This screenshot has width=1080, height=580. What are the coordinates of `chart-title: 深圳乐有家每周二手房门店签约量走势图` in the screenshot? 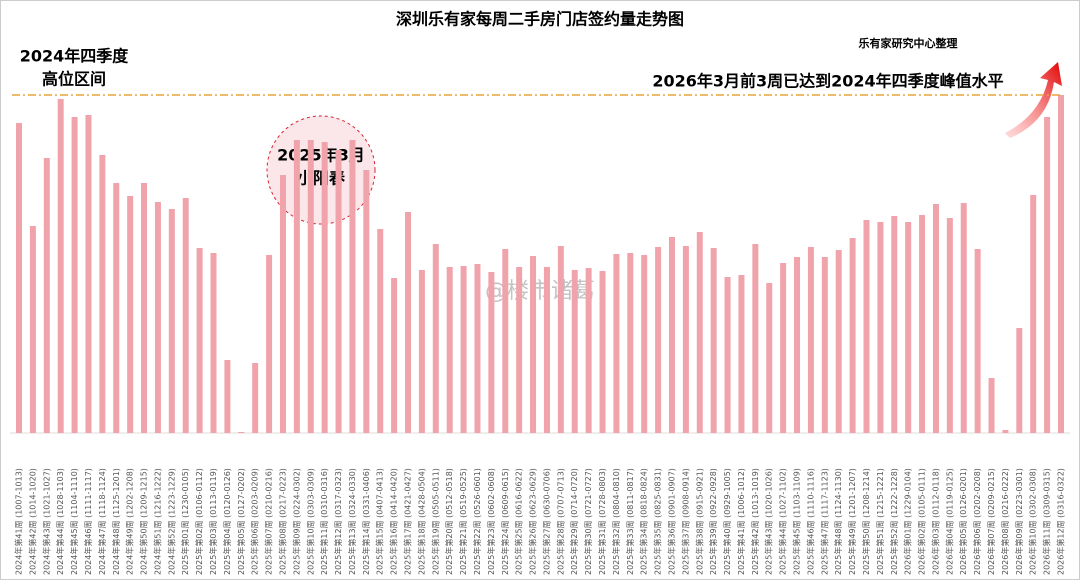 It's located at (540, 19).